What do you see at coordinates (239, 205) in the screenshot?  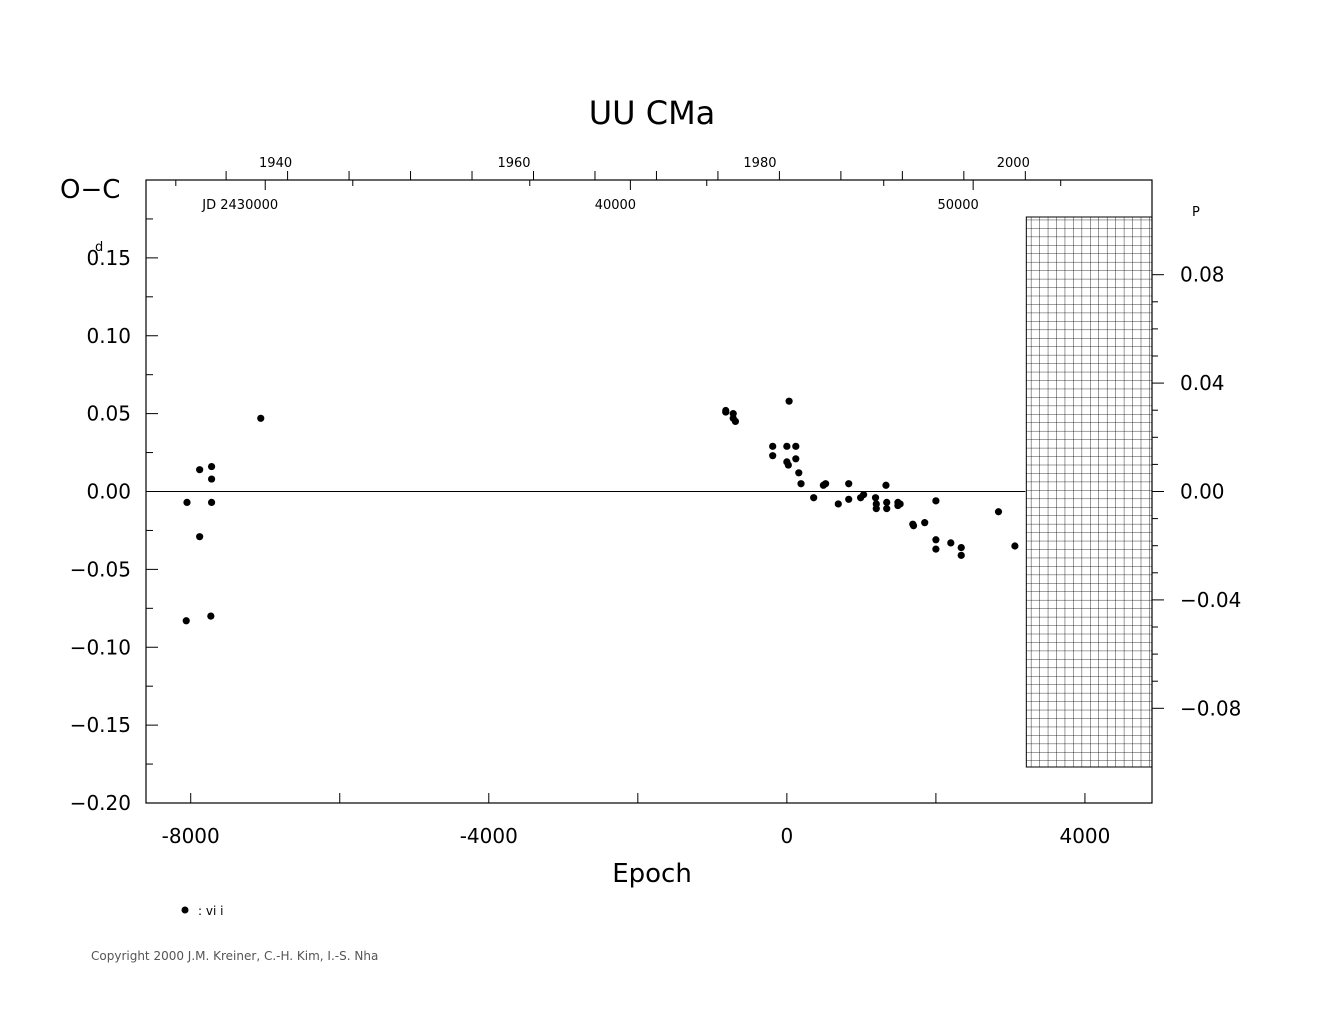 I see `jd-label: JD 2430000` at bounding box center [239, 205].